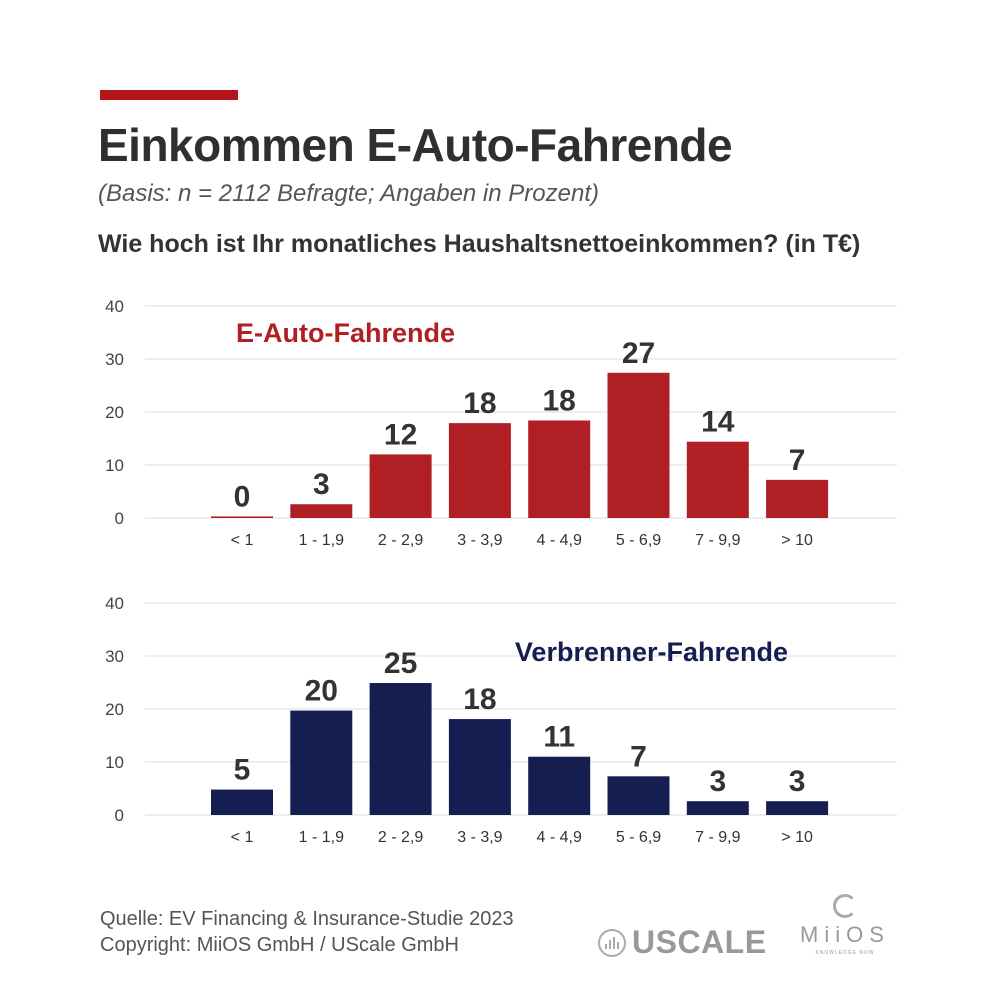  What do you see at coordinates (651, 652) in the screenshot?
I see `series-label: Verbrenner-Fahrende` at bounding box center [651, 652].